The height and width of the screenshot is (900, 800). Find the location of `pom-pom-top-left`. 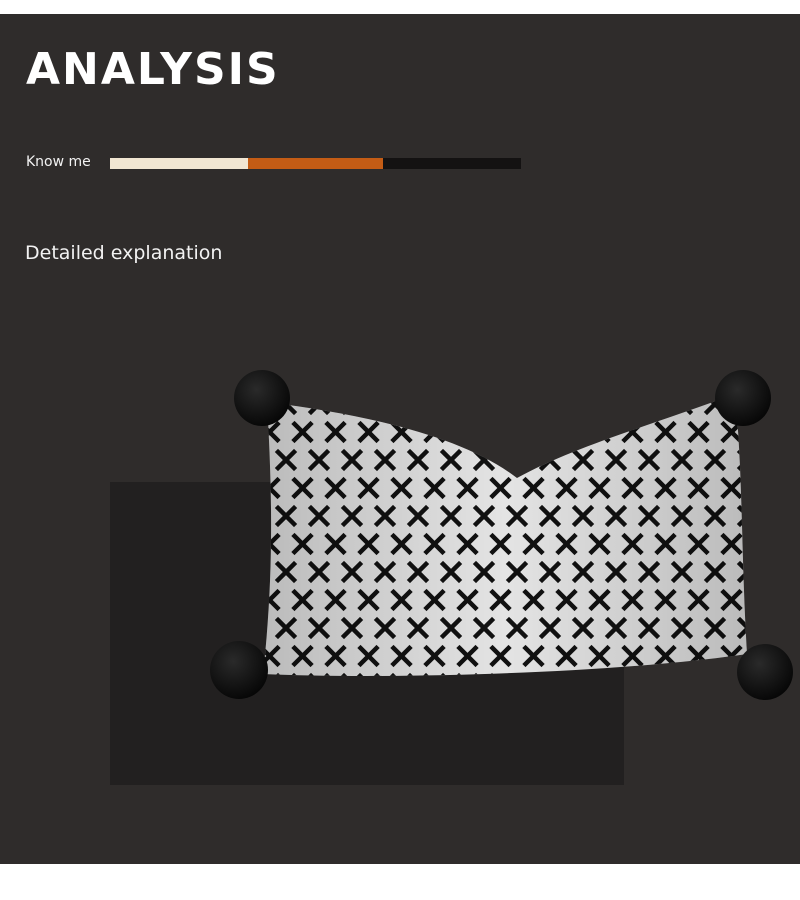

pom-pom-top-left is located at coordinates (262, 398).